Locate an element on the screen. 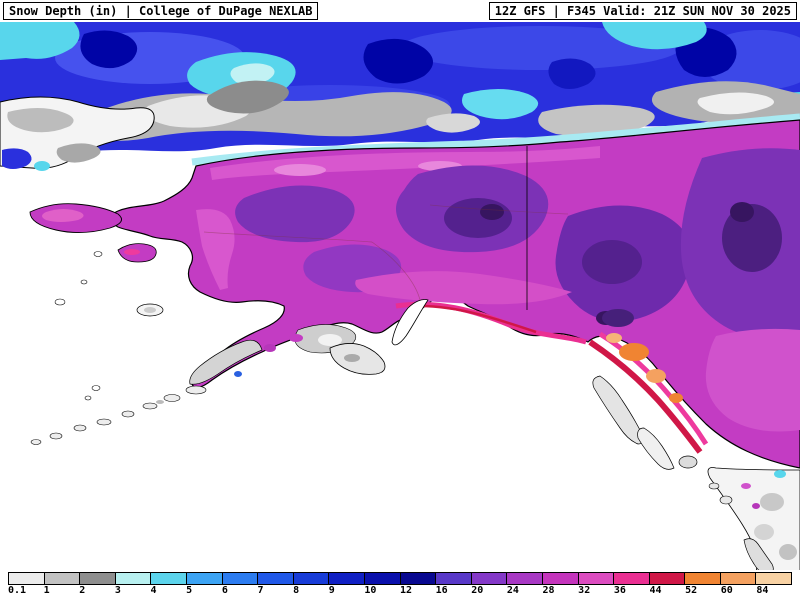 This screenshot has height=600, width=800. bering-islands is located at coordinates (96, 302).